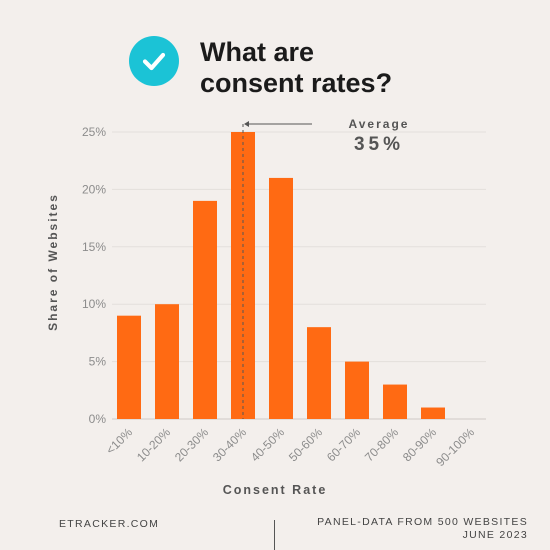 The height and width of the screenshot is (550, 550). I want to click on footer-note-line-2: JUNE 2023, so click(495, 535).